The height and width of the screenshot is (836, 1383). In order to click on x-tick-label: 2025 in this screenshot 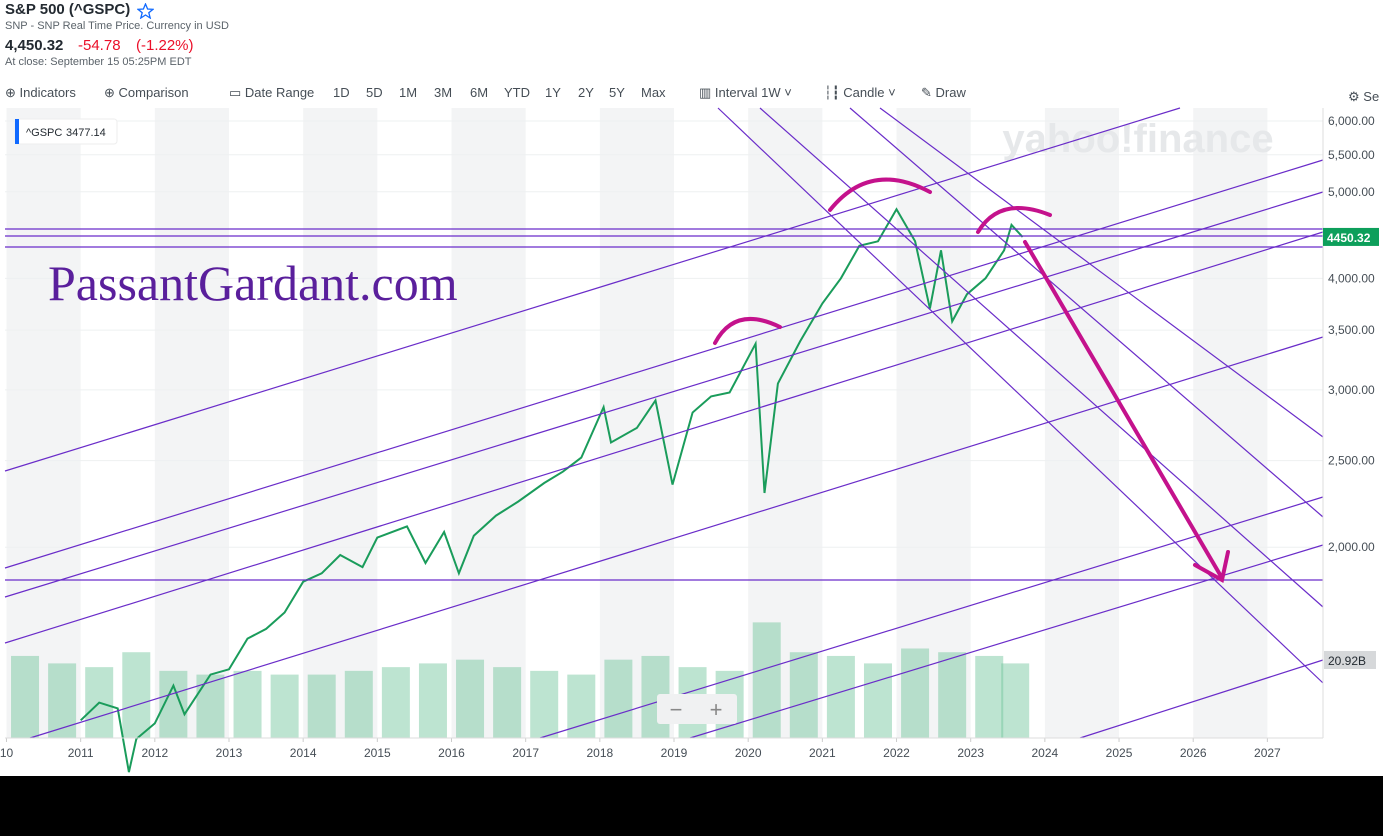, I will do `click(1119, 753)`.